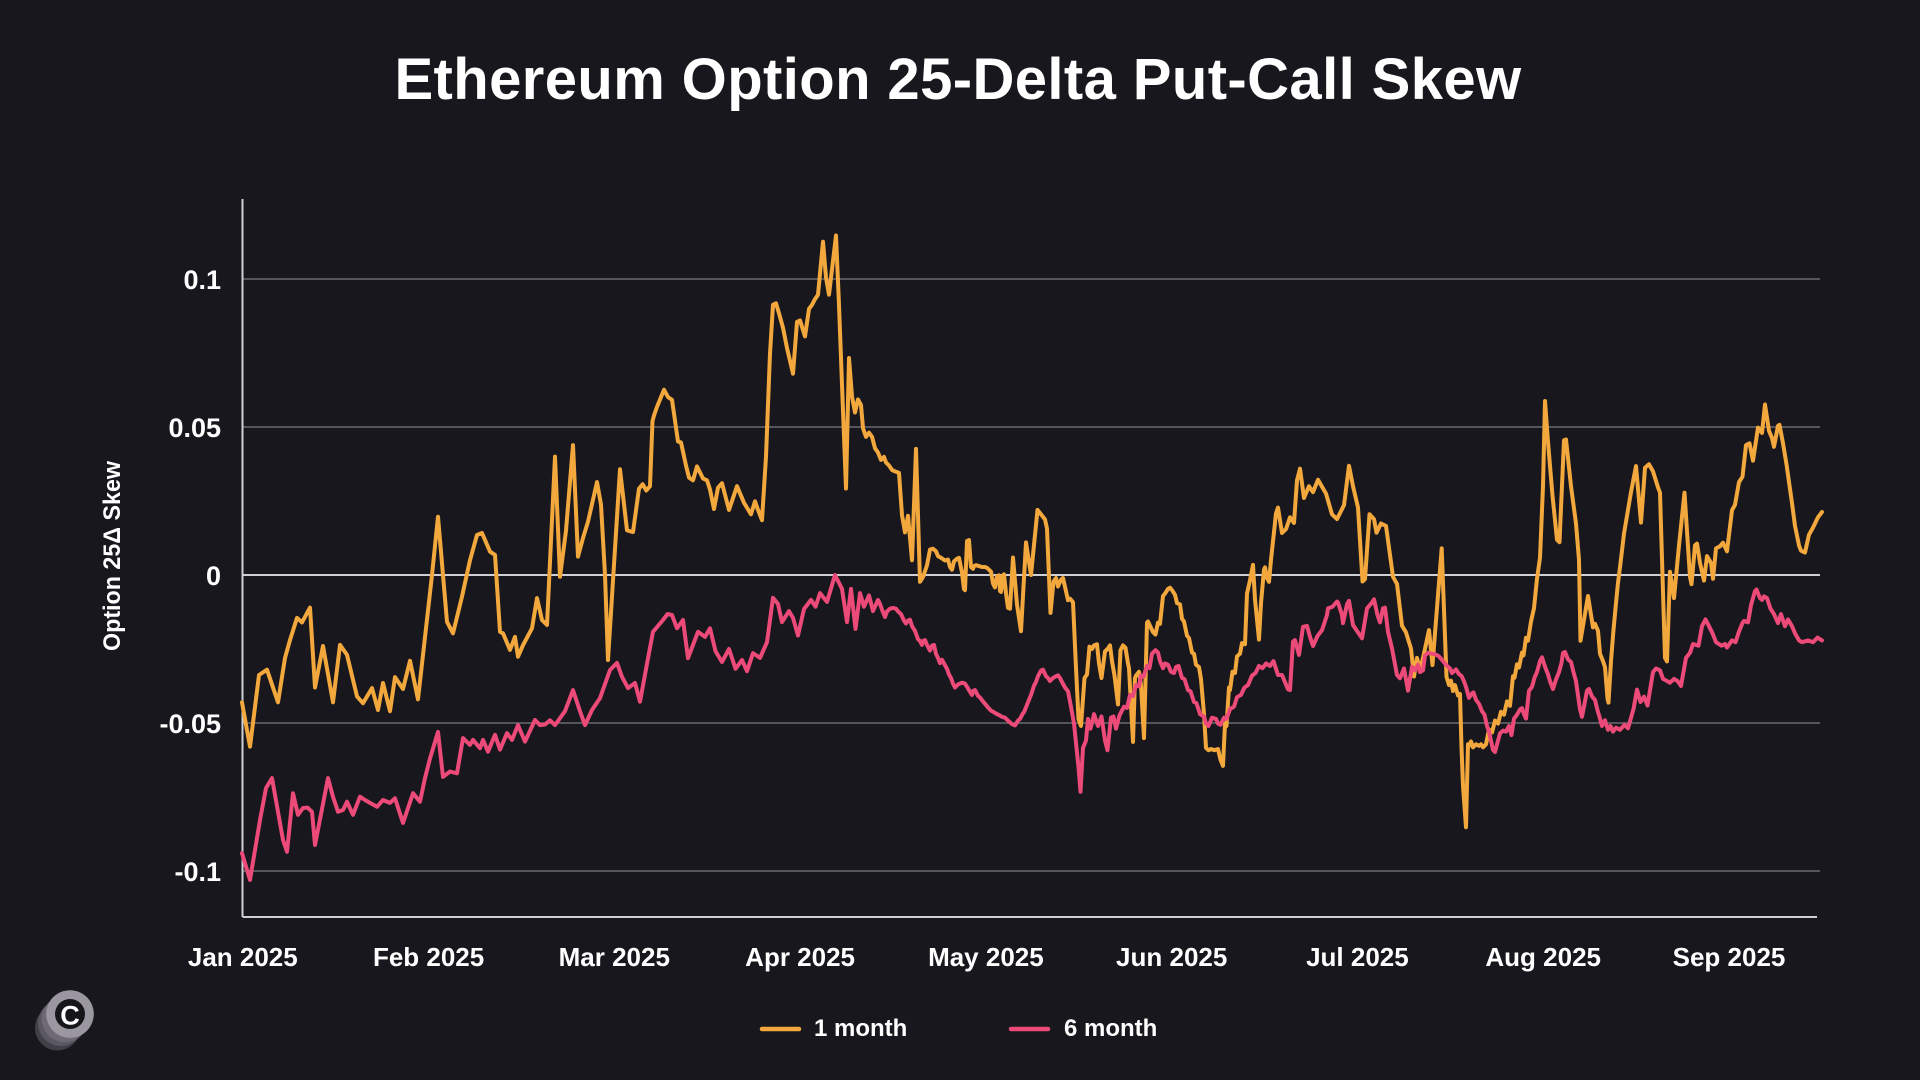  What do you see at coordinates (986, 957) in the screenshot?
I see `svg-text: May 2025` at bounding box center [986, 957].